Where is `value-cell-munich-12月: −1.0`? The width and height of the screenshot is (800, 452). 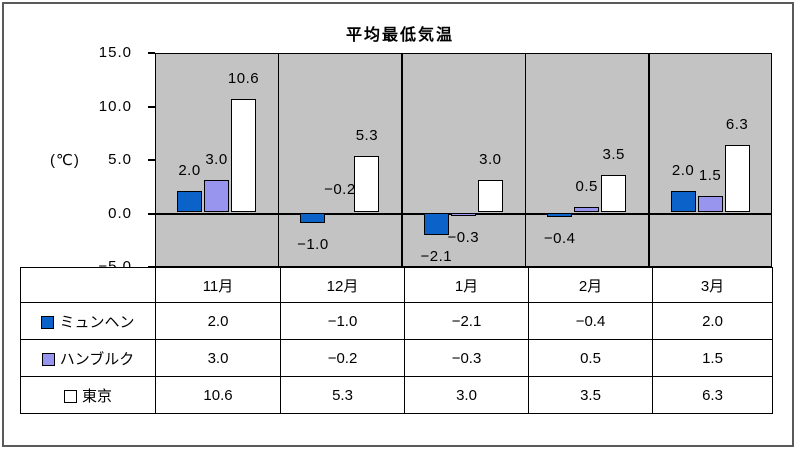 value-cell-munich-12月: −1.0 is located at coordinates (342, 321).